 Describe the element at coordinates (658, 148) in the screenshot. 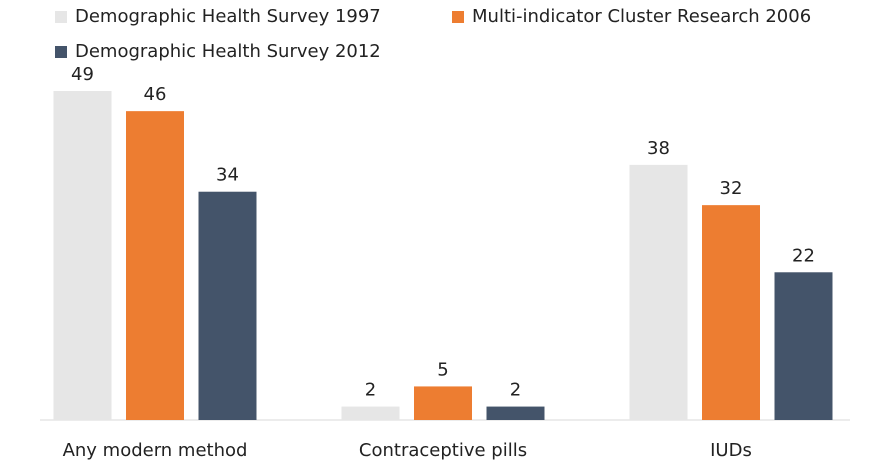

I see `value-label: 38` at that location.